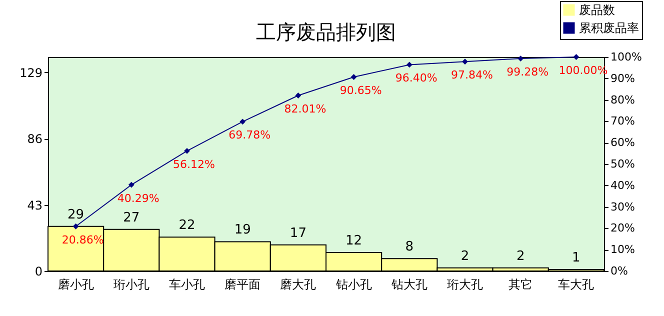 This screenshot has height=316, width=664. What do you see at coordinates (187, 226) in the screenshot?
I see `data-label: 22` at bounding box center [187, 226].